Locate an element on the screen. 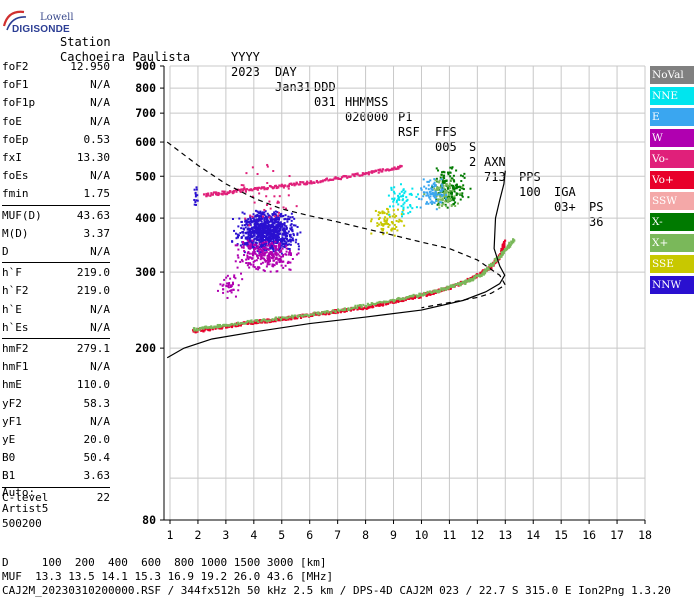  param-key: foF1p is located at coordinates (19, 103).